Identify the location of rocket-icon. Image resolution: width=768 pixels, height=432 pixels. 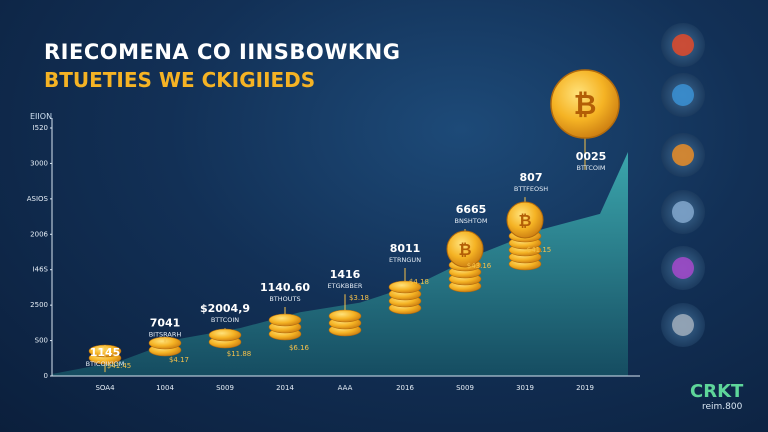
(683, 45).